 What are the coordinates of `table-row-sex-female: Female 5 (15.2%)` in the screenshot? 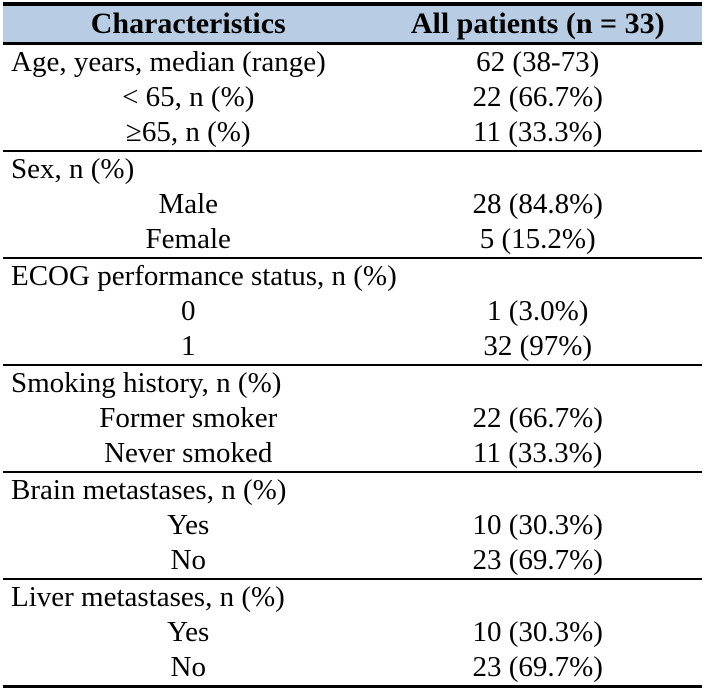 It's located at (352, 240).